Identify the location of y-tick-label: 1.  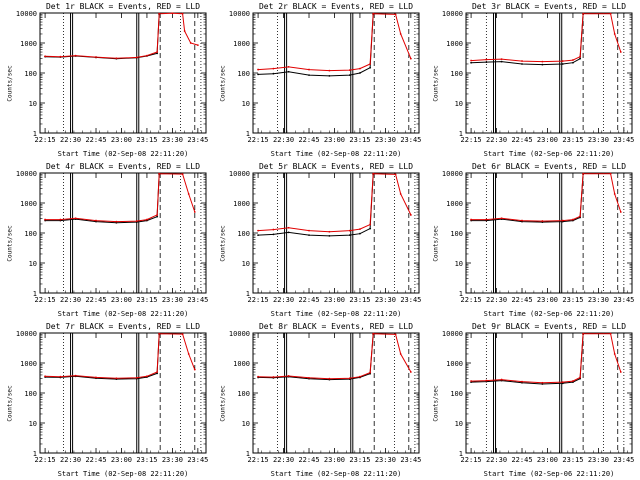
(35, 454).